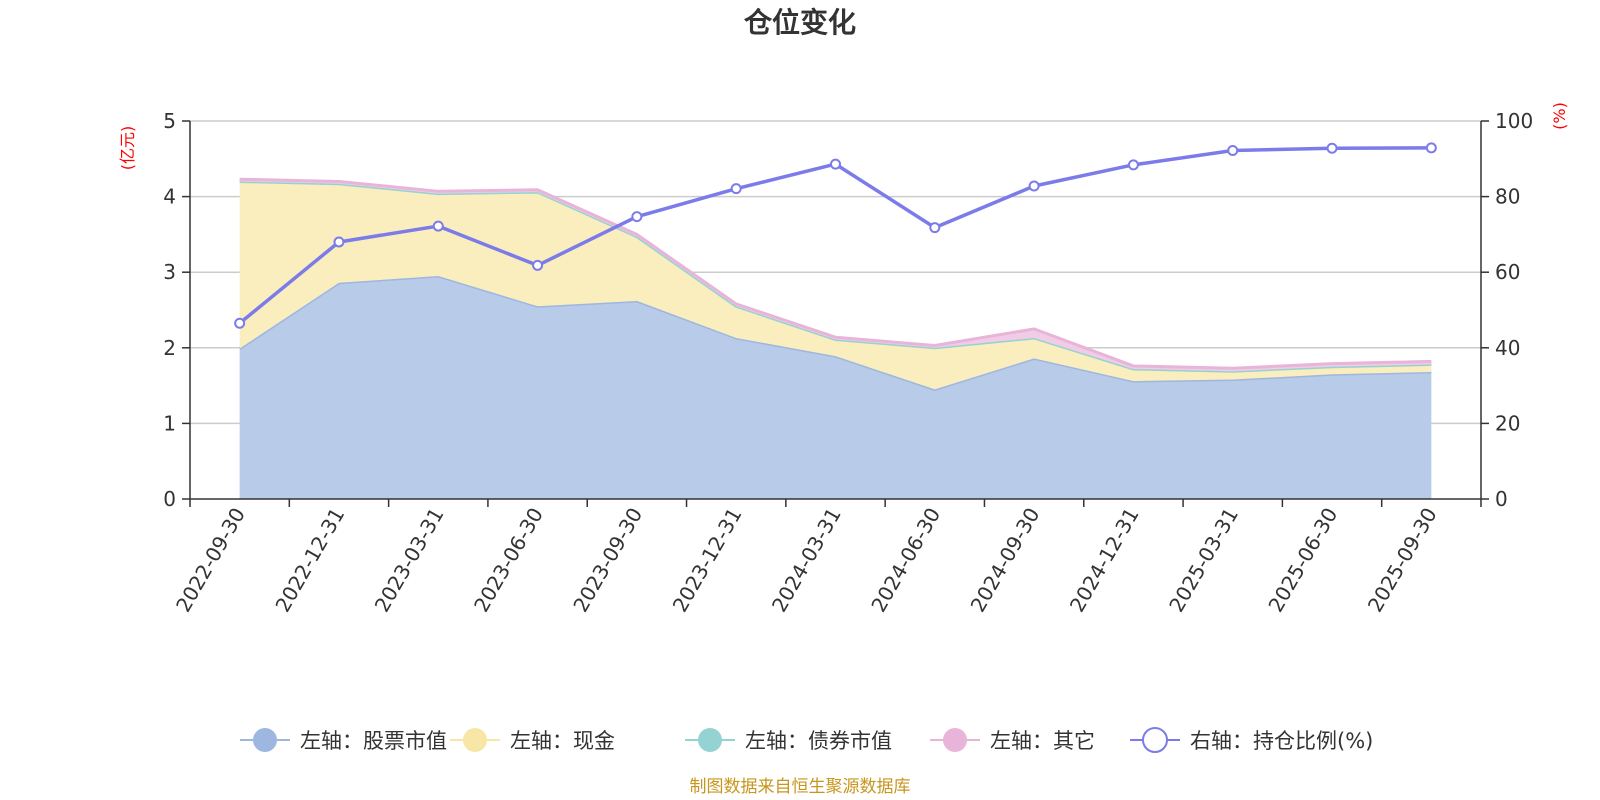 The width and height of the screenshot is (1600, 800). Describe the element at coordinates (1104, 560) in the screenshot. I see `x-axis-tick-label: 2024-12-31` at that location.